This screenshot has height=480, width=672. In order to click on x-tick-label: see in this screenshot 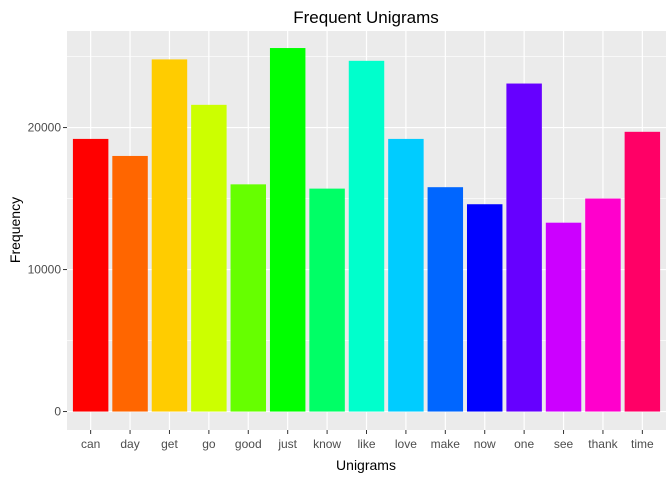, I will do `click(564, 444)`.